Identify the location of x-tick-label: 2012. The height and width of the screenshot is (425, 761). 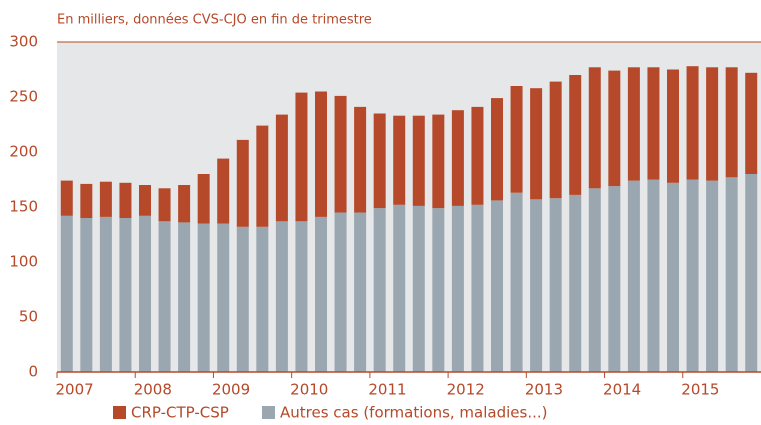
(466, 390).